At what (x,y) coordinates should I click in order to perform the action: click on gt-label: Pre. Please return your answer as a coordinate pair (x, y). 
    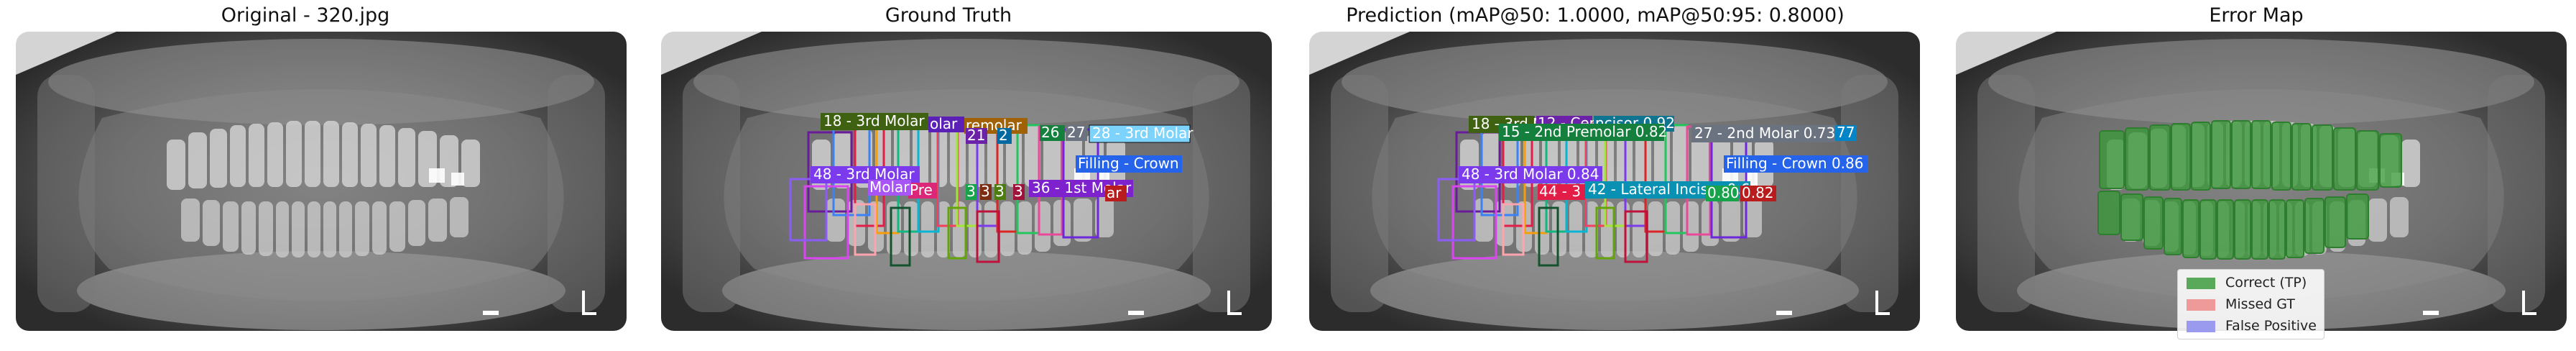
    Looking at the image, I should click on (922, 190).